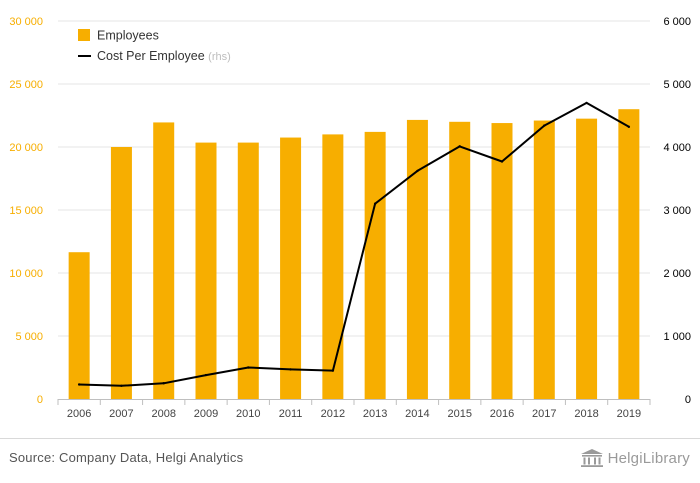 The height and width of the screenshot is (483, 700). I want to click on bar-employees-2016, so click(502, 261).